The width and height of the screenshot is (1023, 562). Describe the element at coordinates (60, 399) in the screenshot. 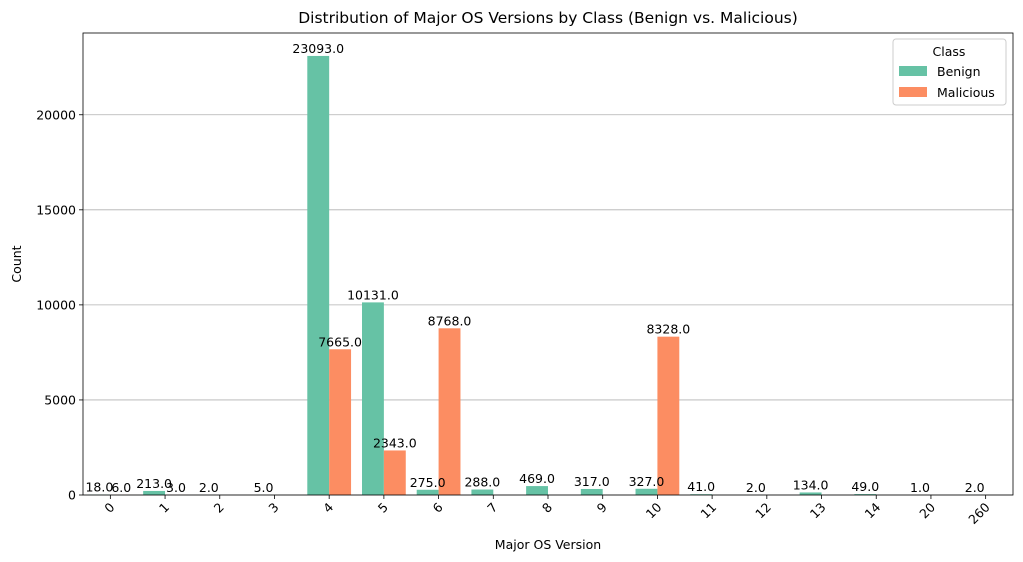

I see `y-tick-label: 5000` at that location.